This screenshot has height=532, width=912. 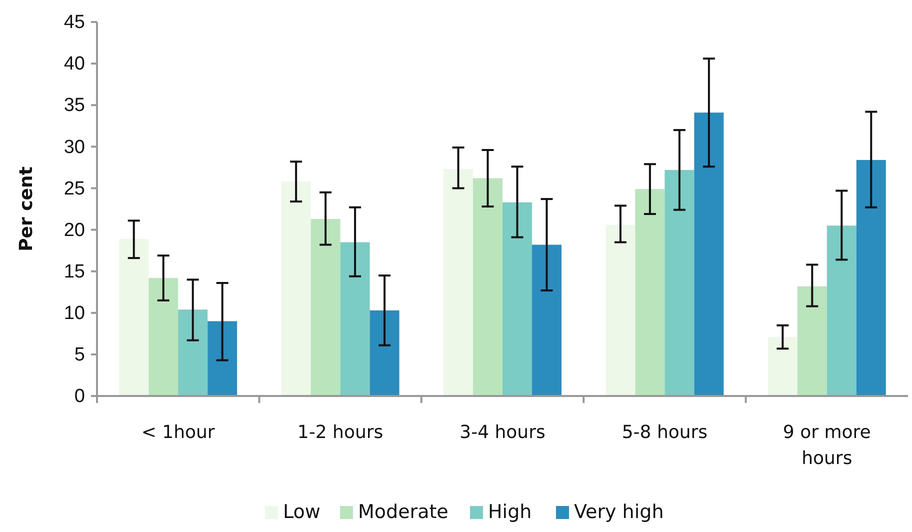 What do you see at coordinates (619, 512) in the screenshot?
I see `legend-label: Very high` at bounding box center [619, 512].